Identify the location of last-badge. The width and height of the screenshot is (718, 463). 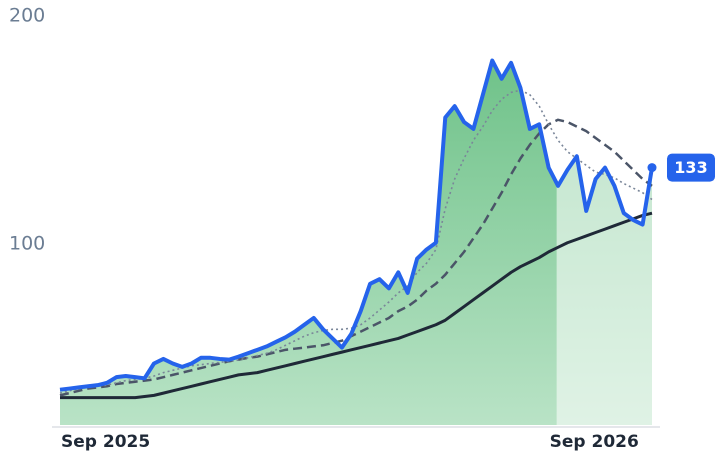
(691, 167).